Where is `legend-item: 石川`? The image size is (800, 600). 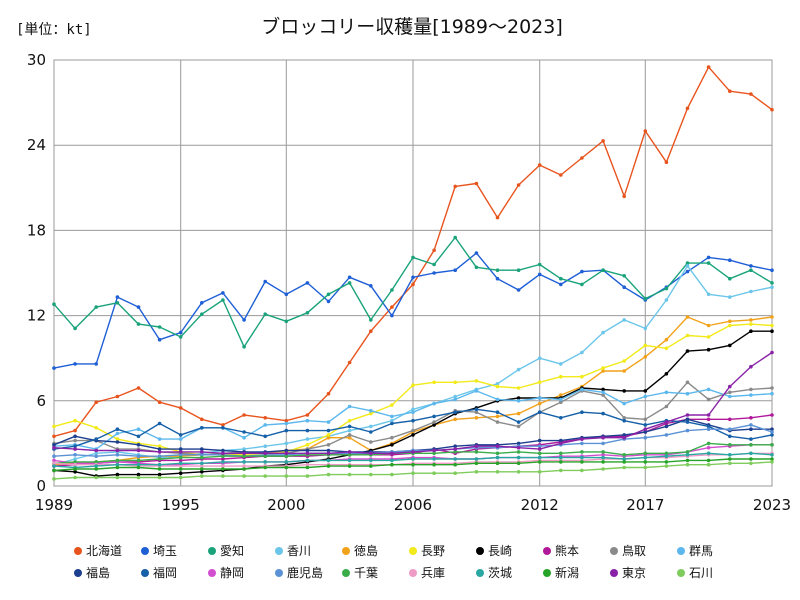 legend-item: 石川 is located at coordinates (695, 573).